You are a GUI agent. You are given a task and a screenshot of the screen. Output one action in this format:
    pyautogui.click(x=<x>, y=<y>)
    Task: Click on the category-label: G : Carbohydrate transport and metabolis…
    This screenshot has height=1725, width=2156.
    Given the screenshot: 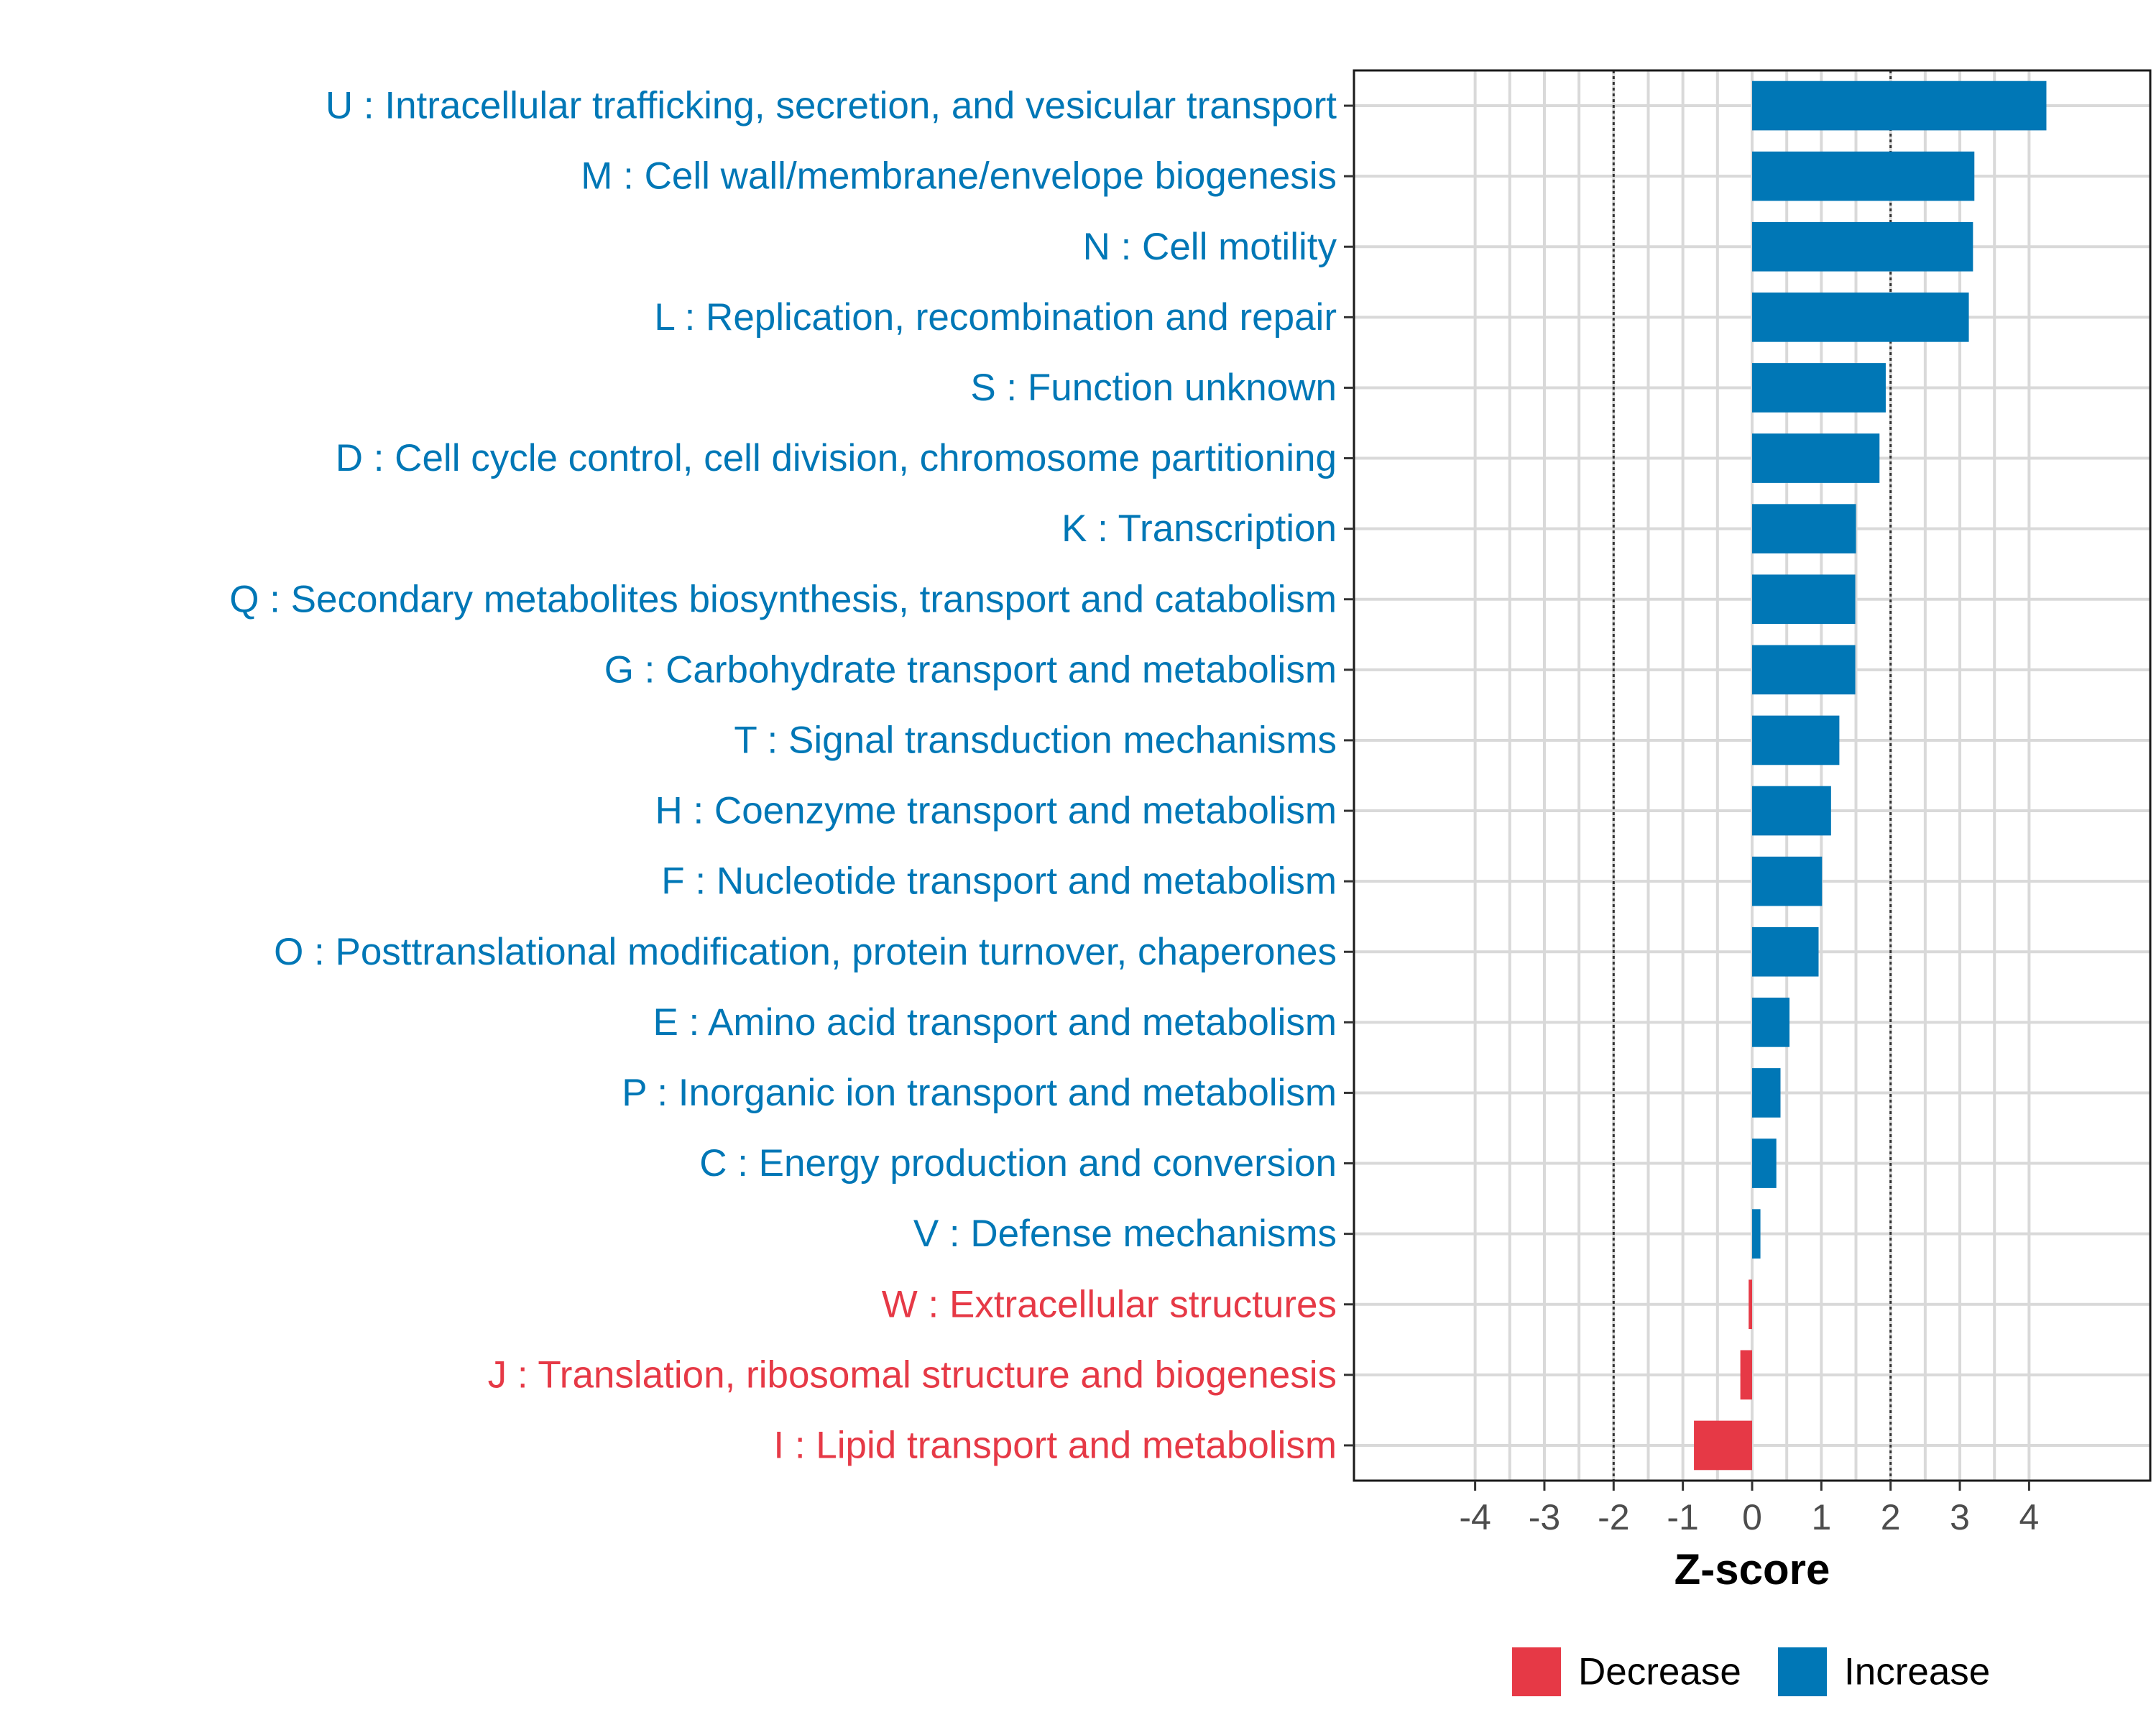 What is the action you would take?
    pyautogui.click(x=971, y=669)
    